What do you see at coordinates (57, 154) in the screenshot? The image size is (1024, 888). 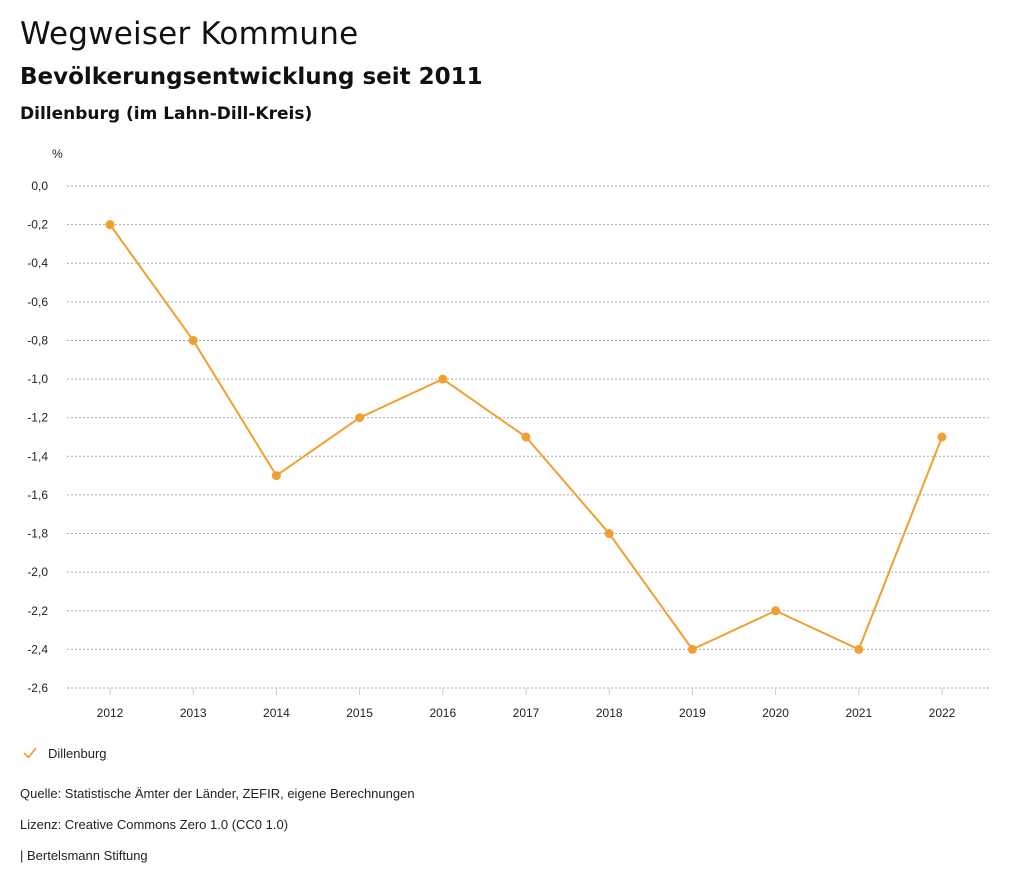 I see `y-axis-unit: %` at bounding box center [57, 154].